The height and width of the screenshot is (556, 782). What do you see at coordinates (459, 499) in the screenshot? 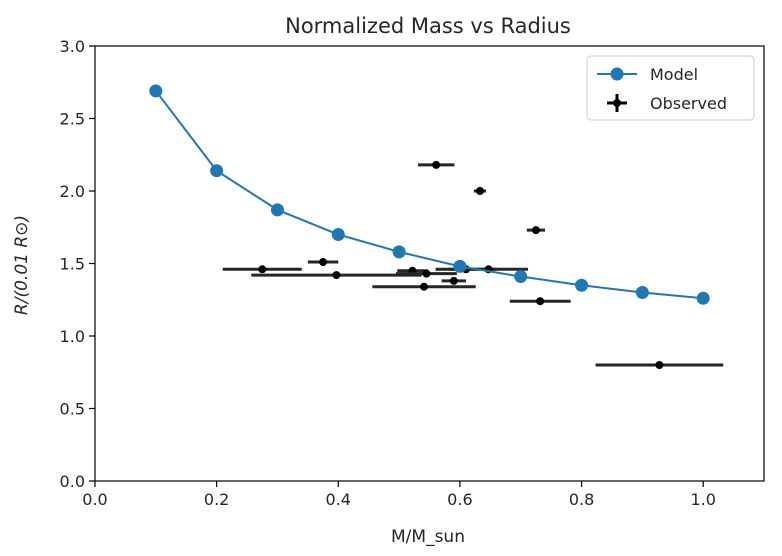
I see `x-tick-label: 0.6` at bounding box center [459, 499].